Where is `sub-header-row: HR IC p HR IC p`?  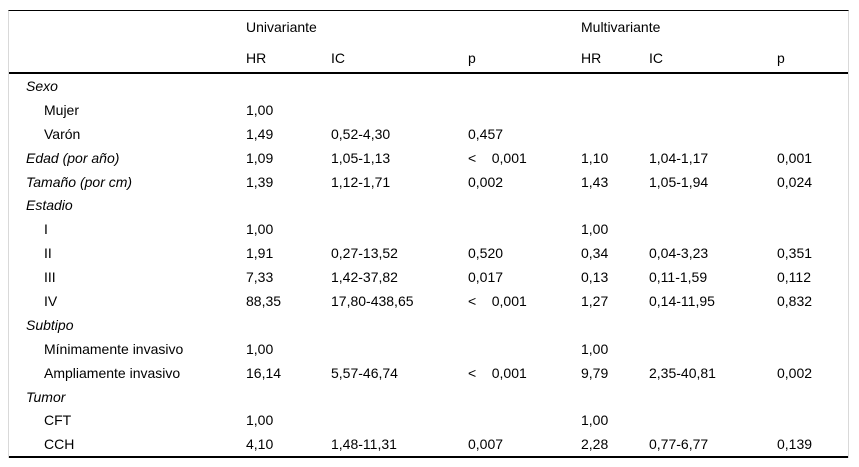 sub-header-row: HR IC p HR IC p is located at coordinates (428, 57).